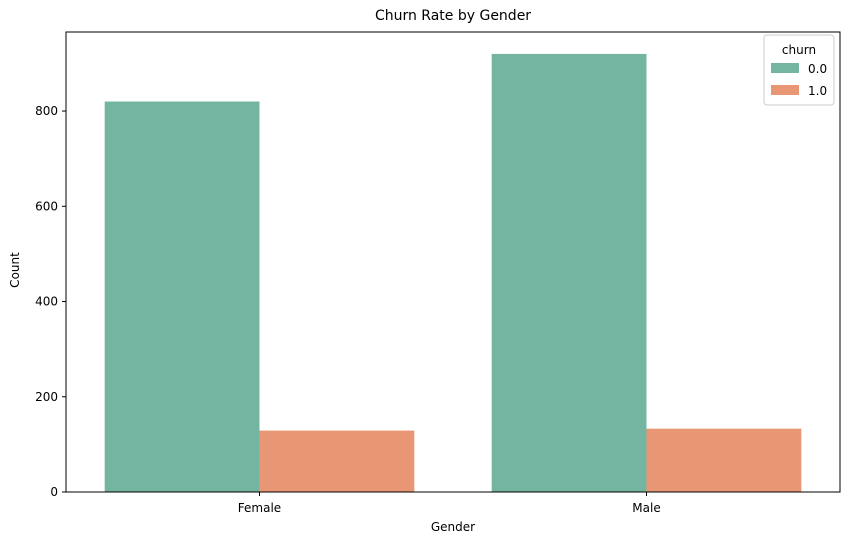 The height and width of the screenshot is (549, 850). Describe the element at coordinates (799, 50) in the screenshot. I see `legend-title: churn` at that location.